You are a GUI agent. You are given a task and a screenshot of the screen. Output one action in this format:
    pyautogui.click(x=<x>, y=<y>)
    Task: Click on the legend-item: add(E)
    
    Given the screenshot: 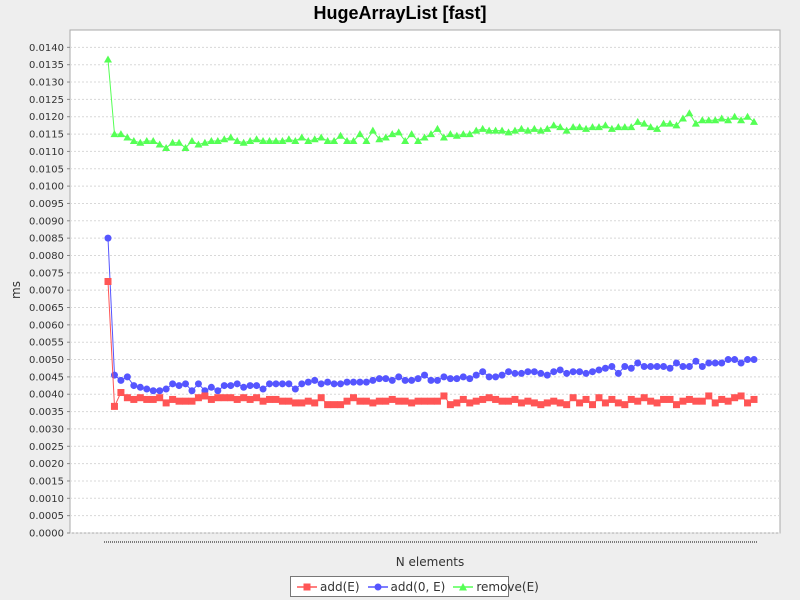 What is the action you would take?
    pyautogui.click(x=328, y=587)
    